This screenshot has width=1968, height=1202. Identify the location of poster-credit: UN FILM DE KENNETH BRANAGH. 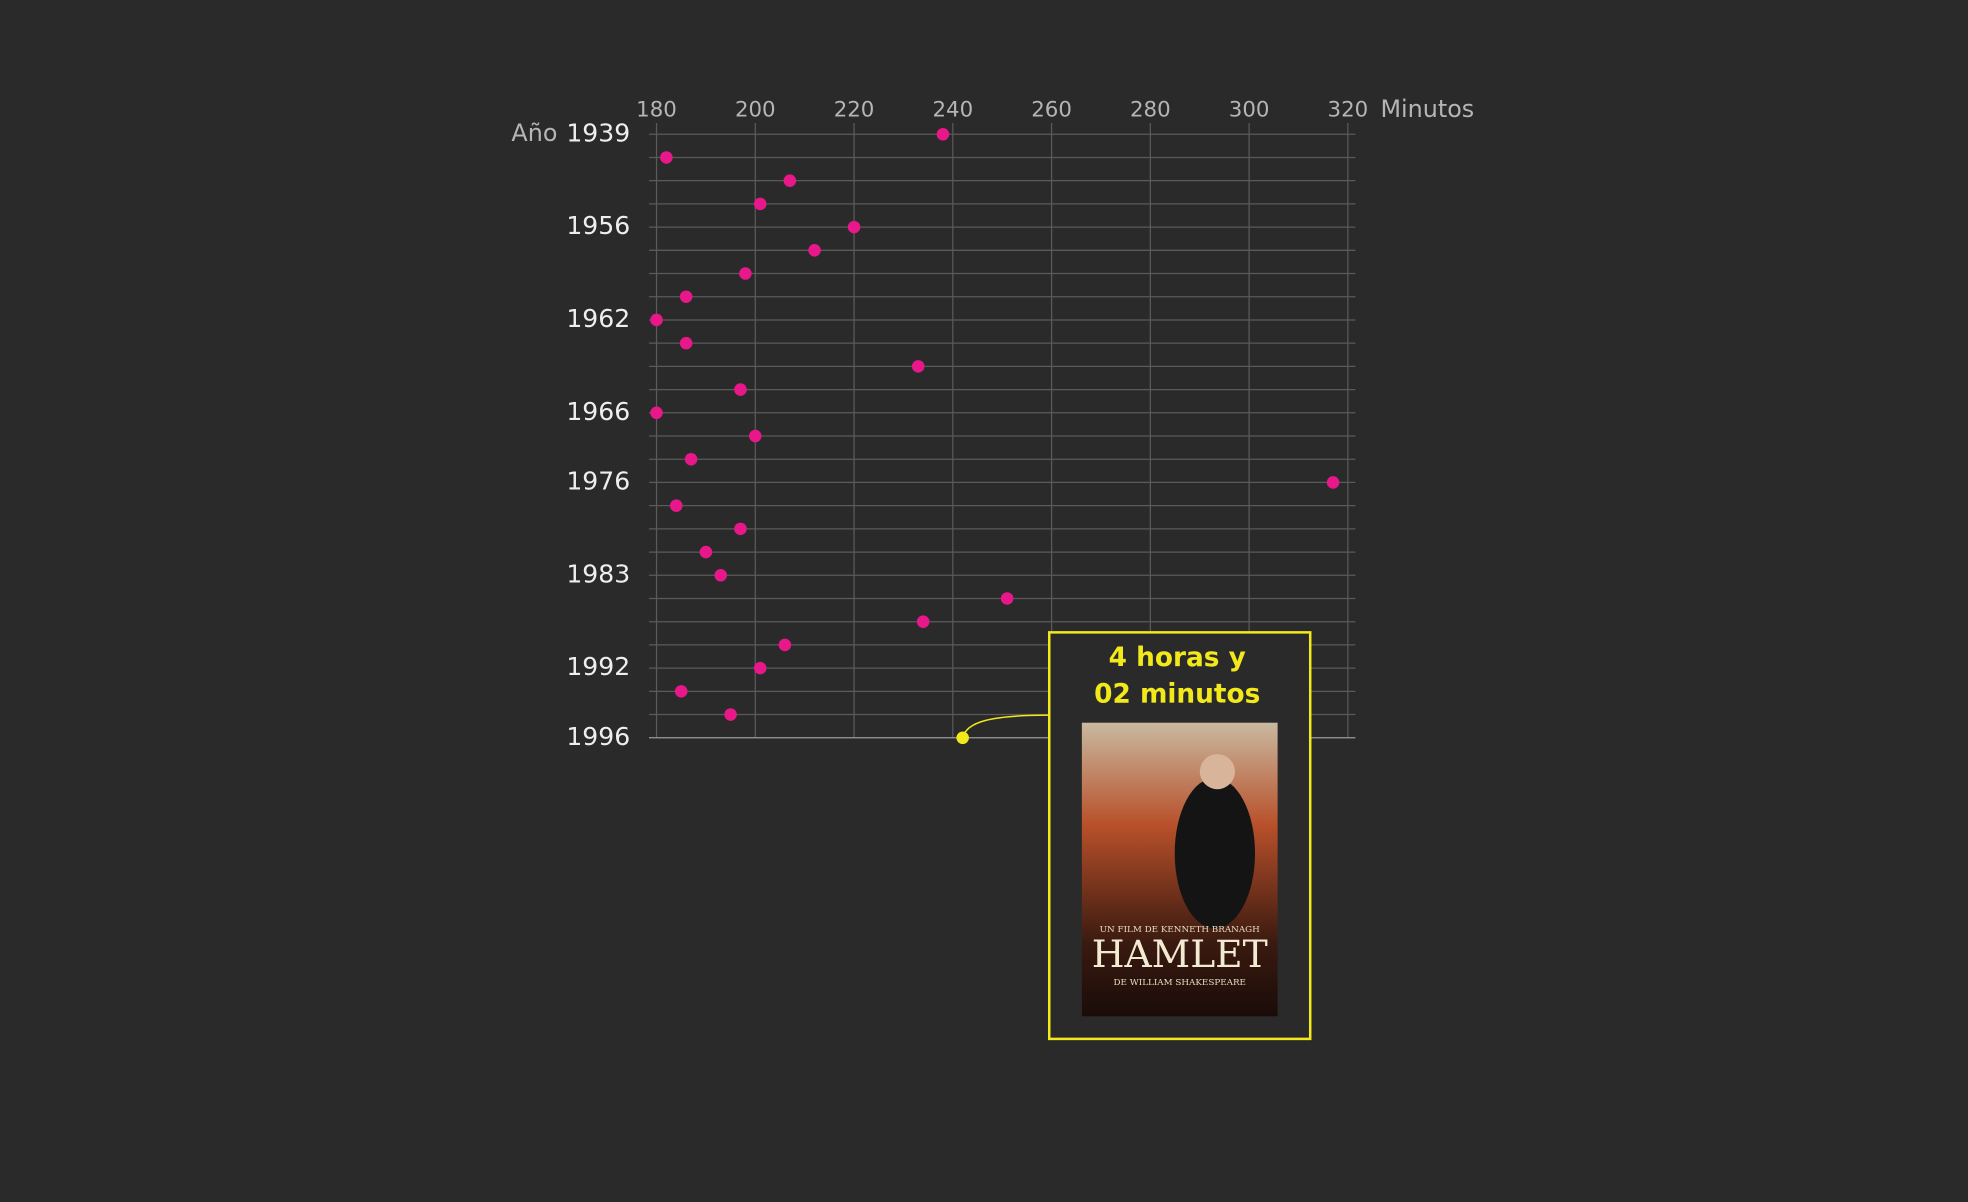
(1180, 930).